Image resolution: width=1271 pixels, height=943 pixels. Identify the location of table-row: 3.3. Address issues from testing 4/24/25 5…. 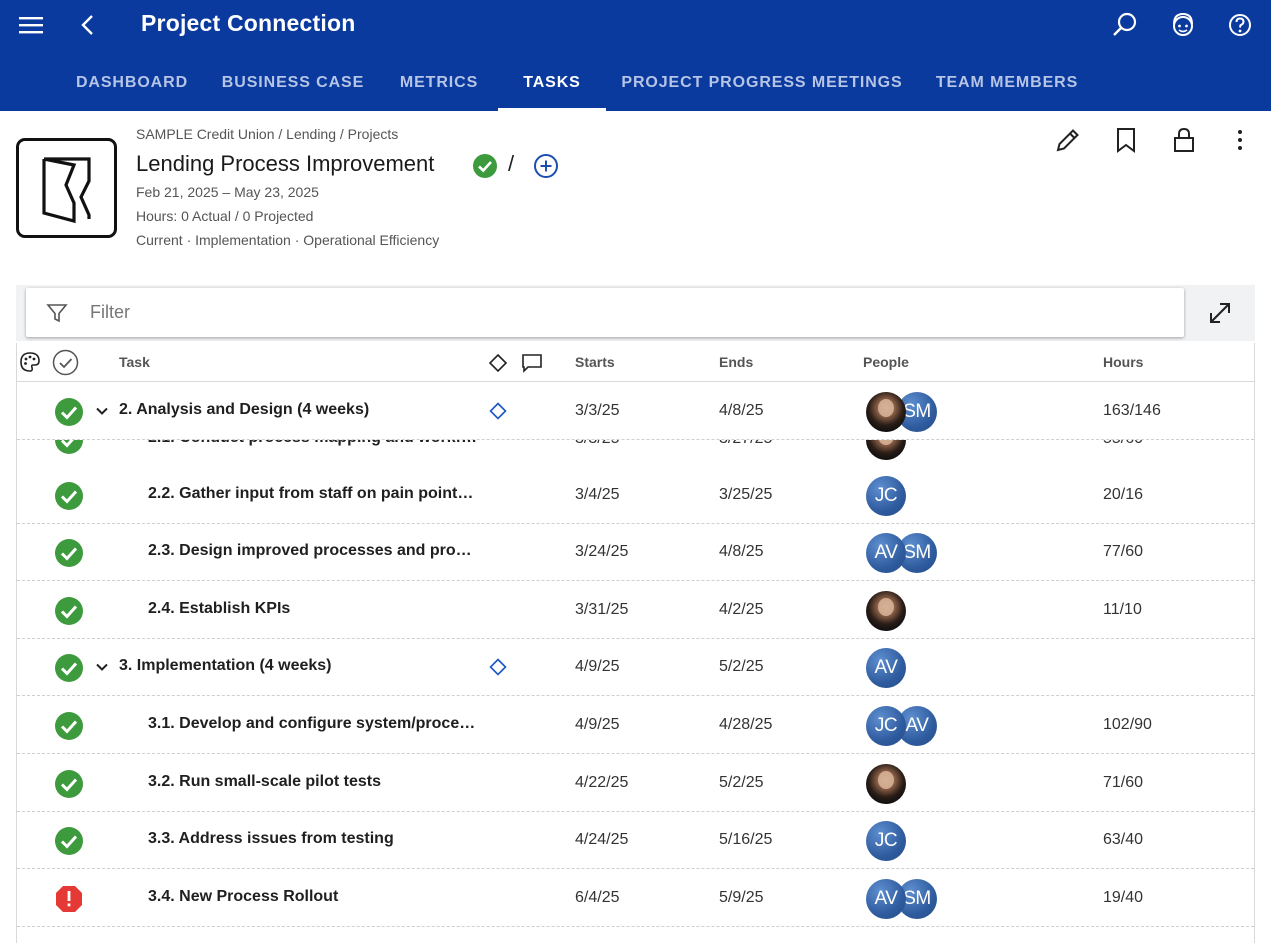
(635, 840).